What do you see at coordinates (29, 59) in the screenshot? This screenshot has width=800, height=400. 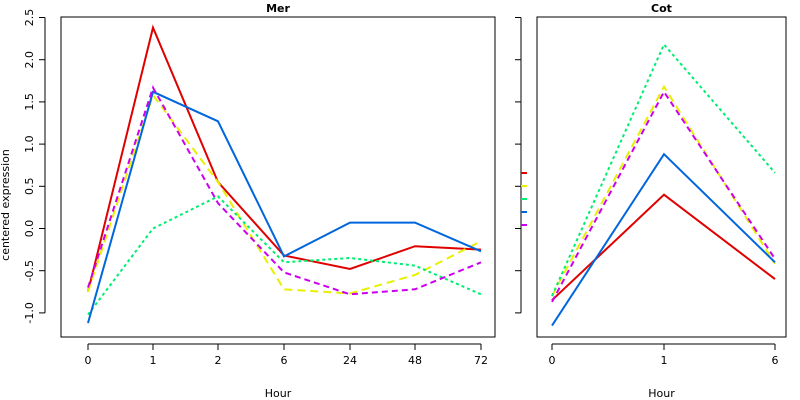 I see `y-tick-label: 2.0` at bounding box center [29, 59].